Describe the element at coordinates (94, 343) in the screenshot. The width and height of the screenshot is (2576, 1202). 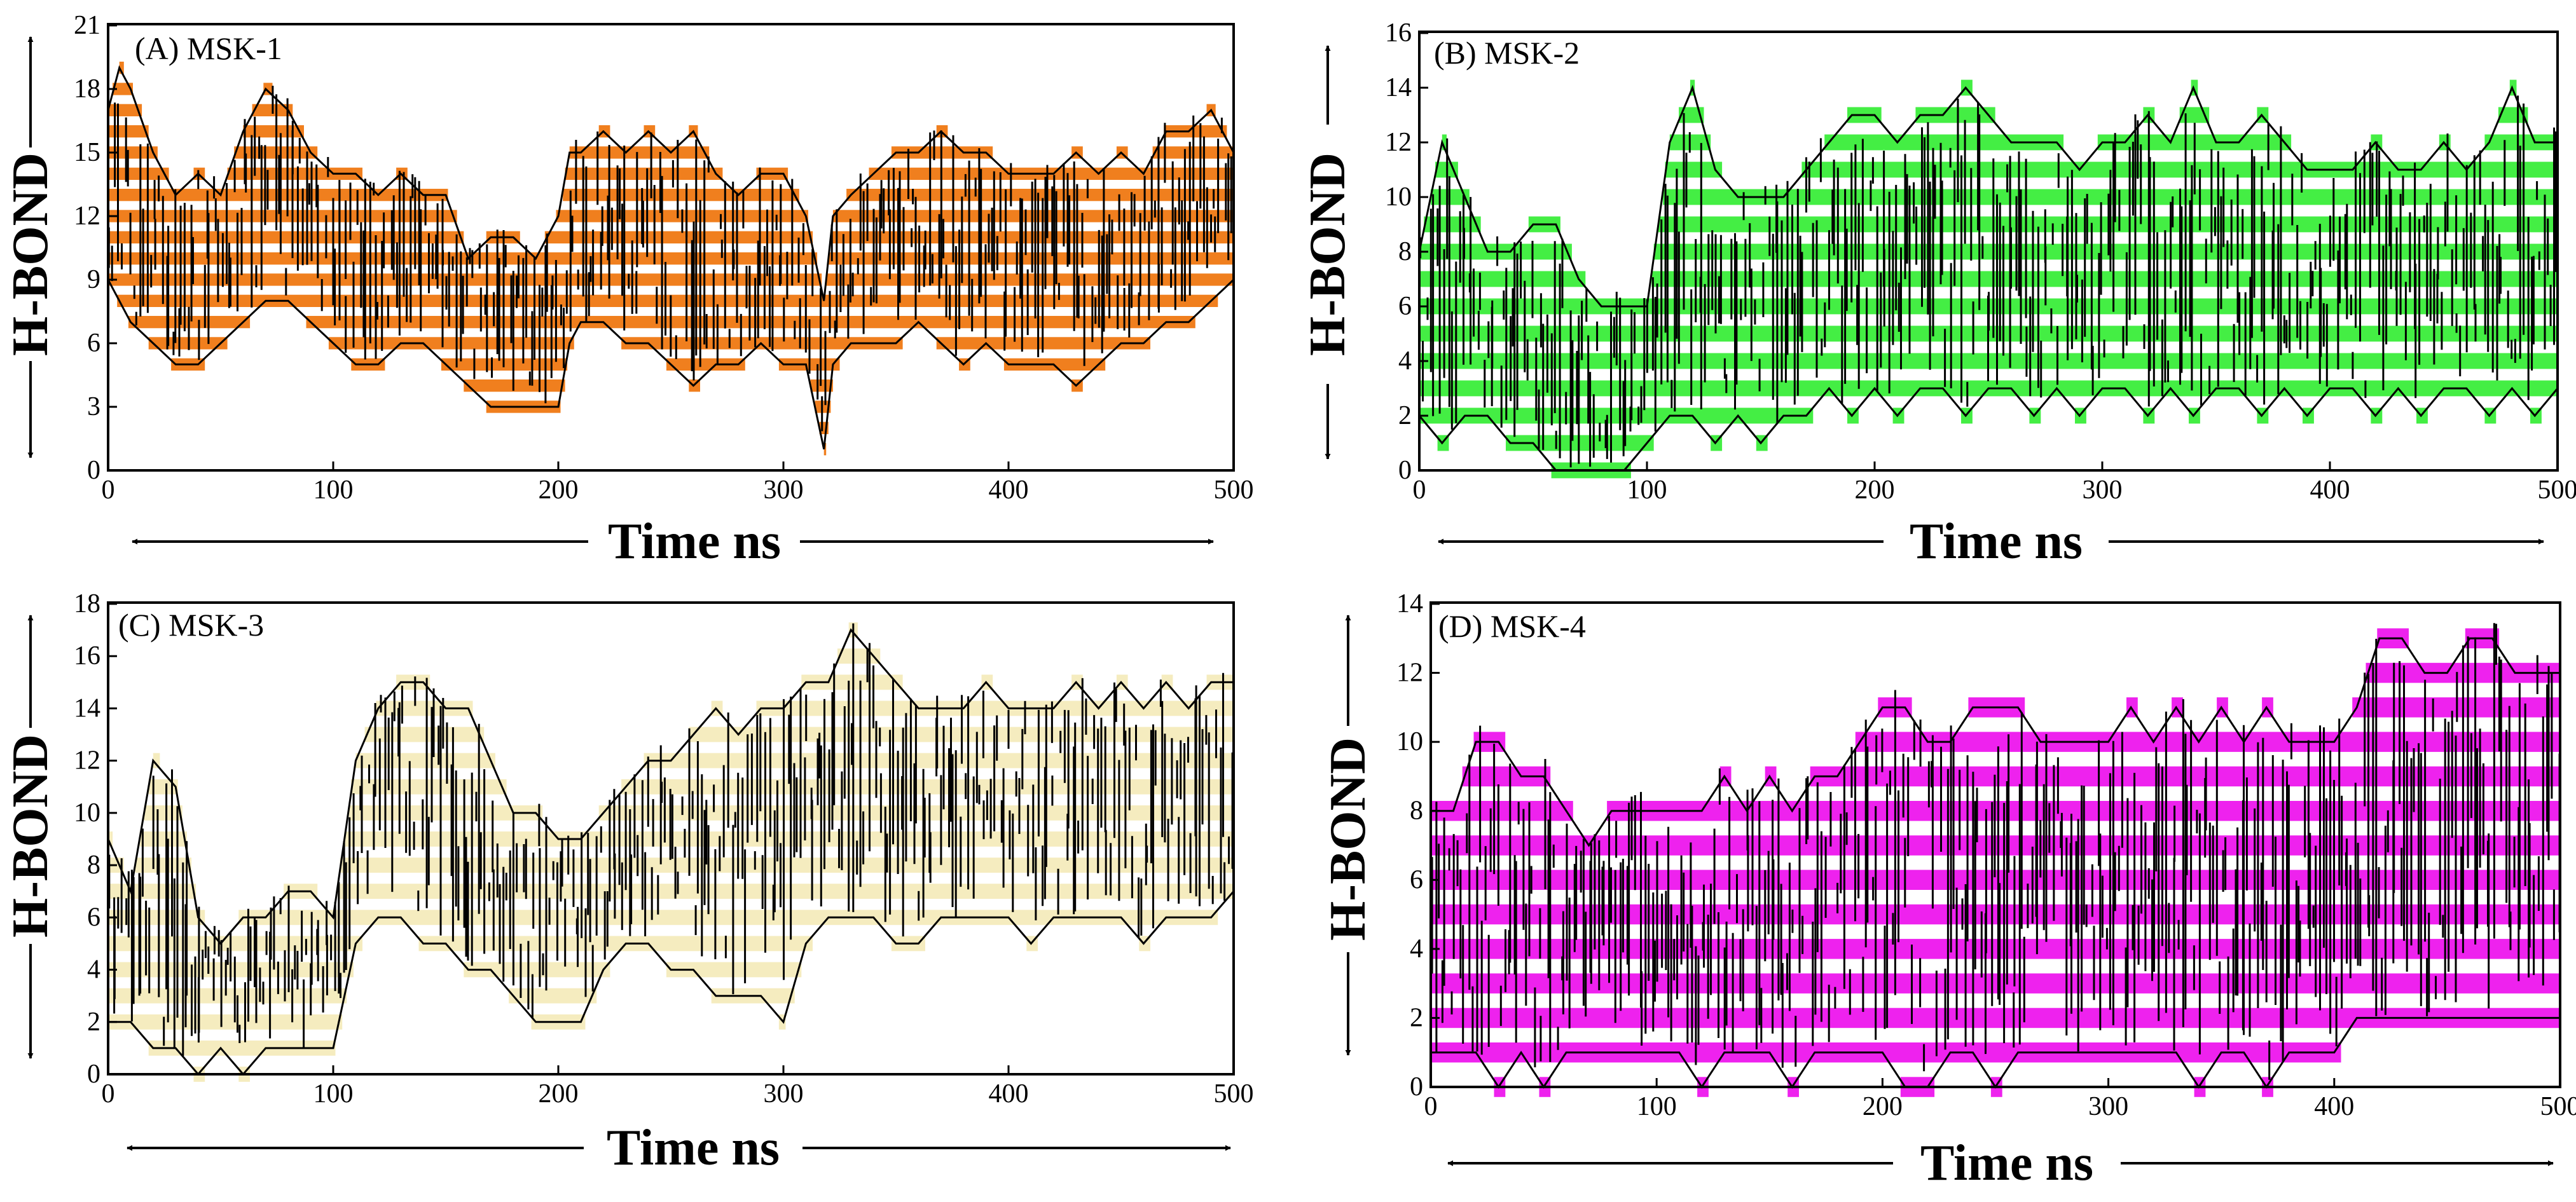
I see `panel-a-y-tick-label-6: 6` at that location.